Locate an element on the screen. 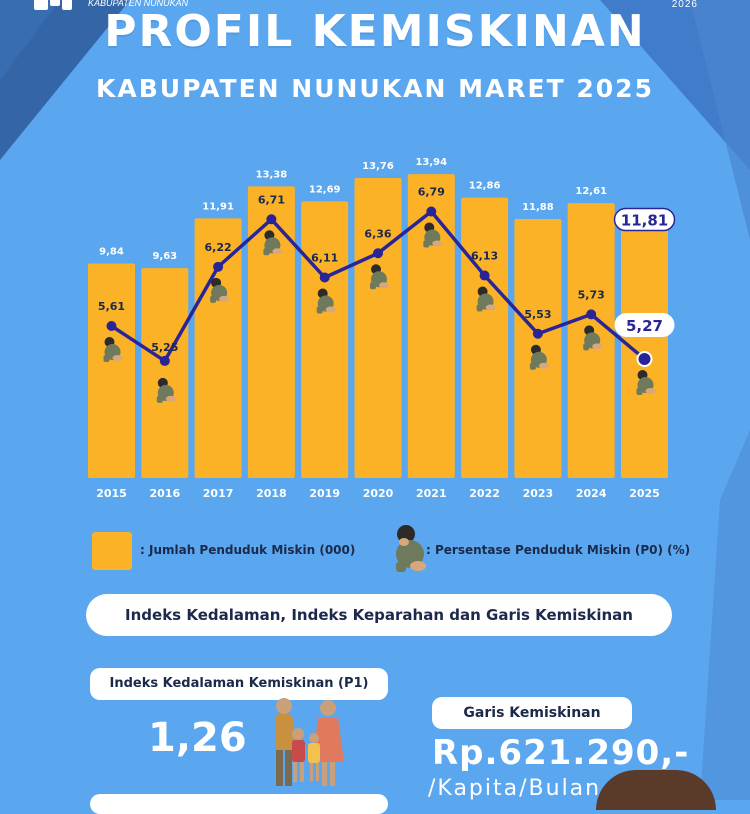 Image resolution: width=750 pixels, height=814 pixels. line-point-2017 is located at coordinates (218, 266).